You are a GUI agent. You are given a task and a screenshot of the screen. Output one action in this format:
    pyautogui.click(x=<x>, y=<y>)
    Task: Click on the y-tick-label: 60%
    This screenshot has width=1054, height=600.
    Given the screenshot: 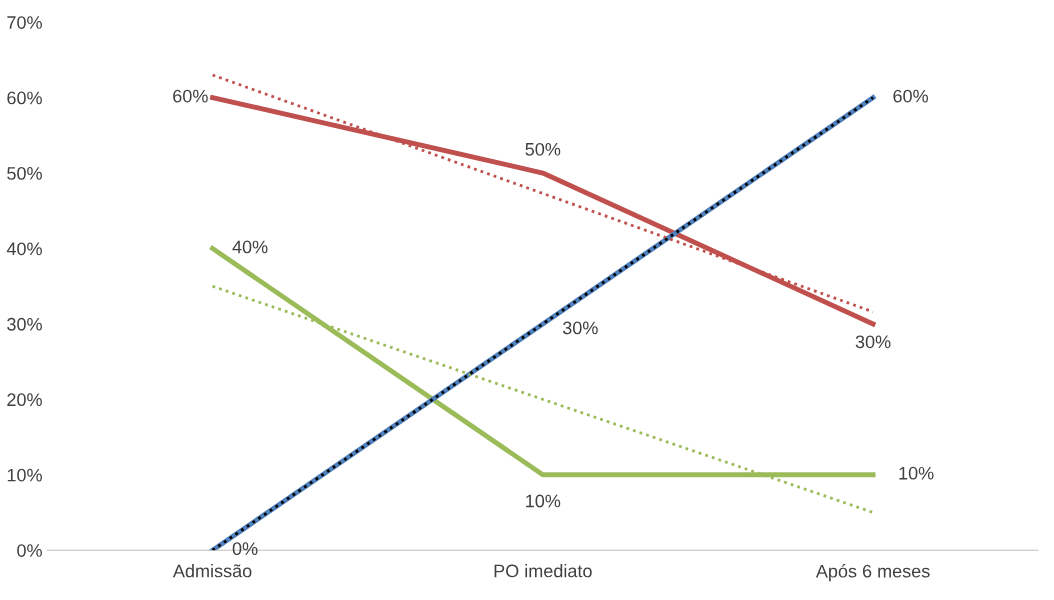 What is the action you would take?
    pyautogui.click(x=24, y=98)
    